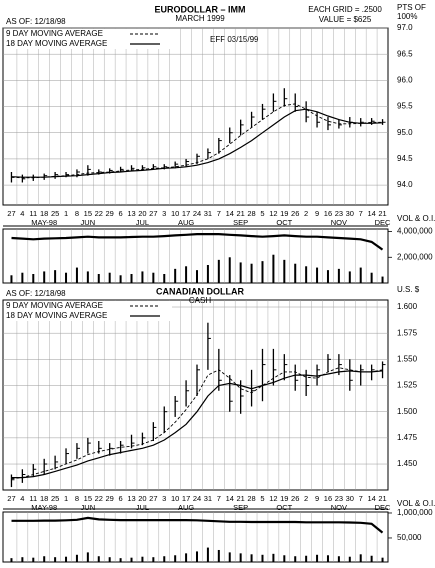 The width and height of the screenshot is (435, 568). Describe the element at coordinates (407, 411) in the screenshot. I see `y-tick-label: 1.500` at that location.